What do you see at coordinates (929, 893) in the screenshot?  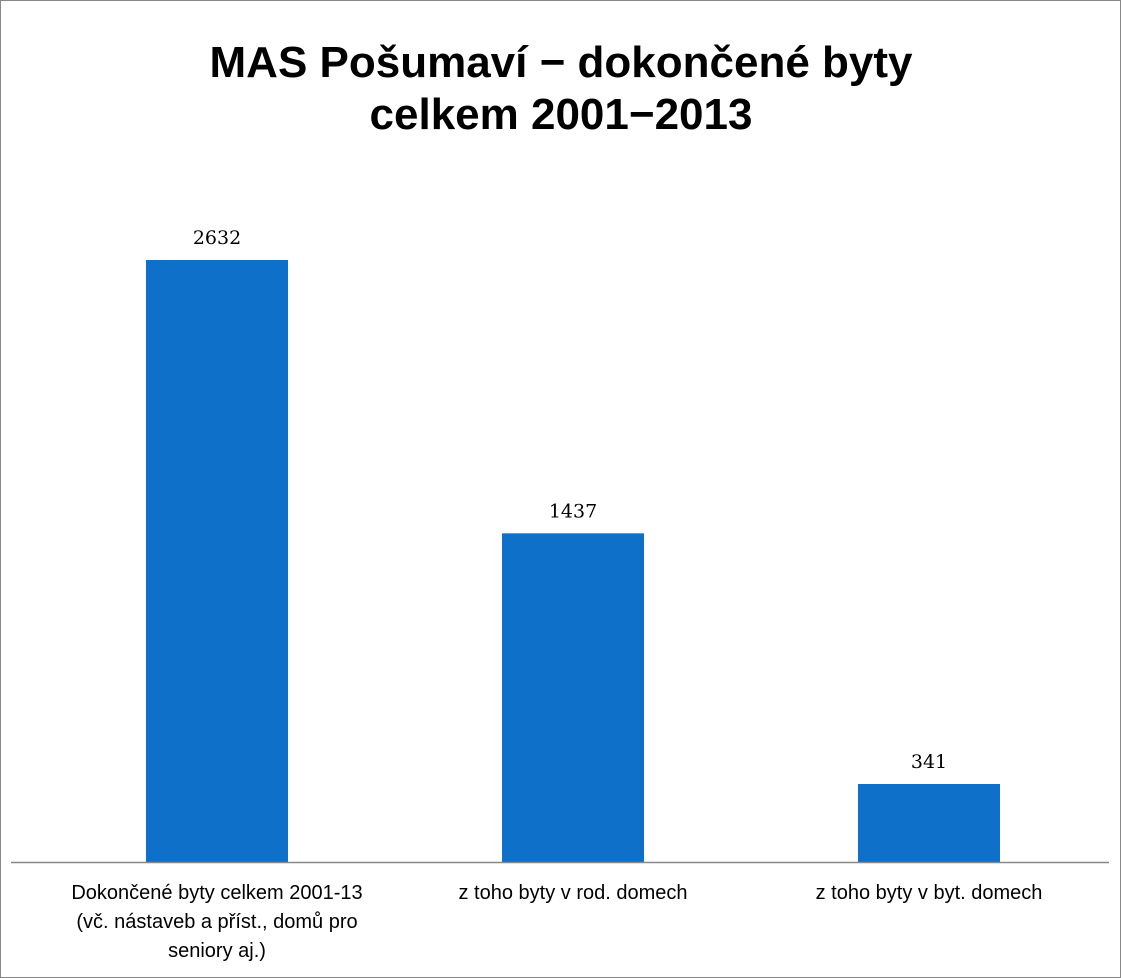 I see `x-tick-label: z toho byty v byt. domech` at bounding box center [929, 893].